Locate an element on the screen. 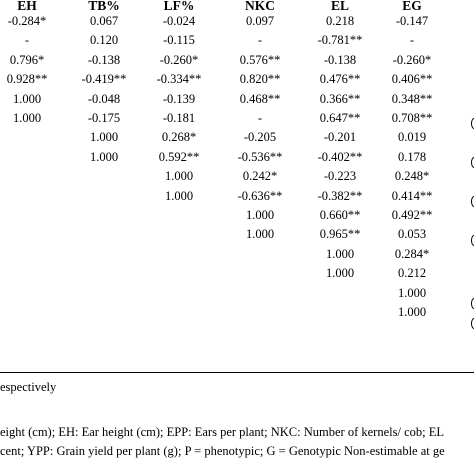  footnote-line-1: espectively is located at coordinates (28, 387).